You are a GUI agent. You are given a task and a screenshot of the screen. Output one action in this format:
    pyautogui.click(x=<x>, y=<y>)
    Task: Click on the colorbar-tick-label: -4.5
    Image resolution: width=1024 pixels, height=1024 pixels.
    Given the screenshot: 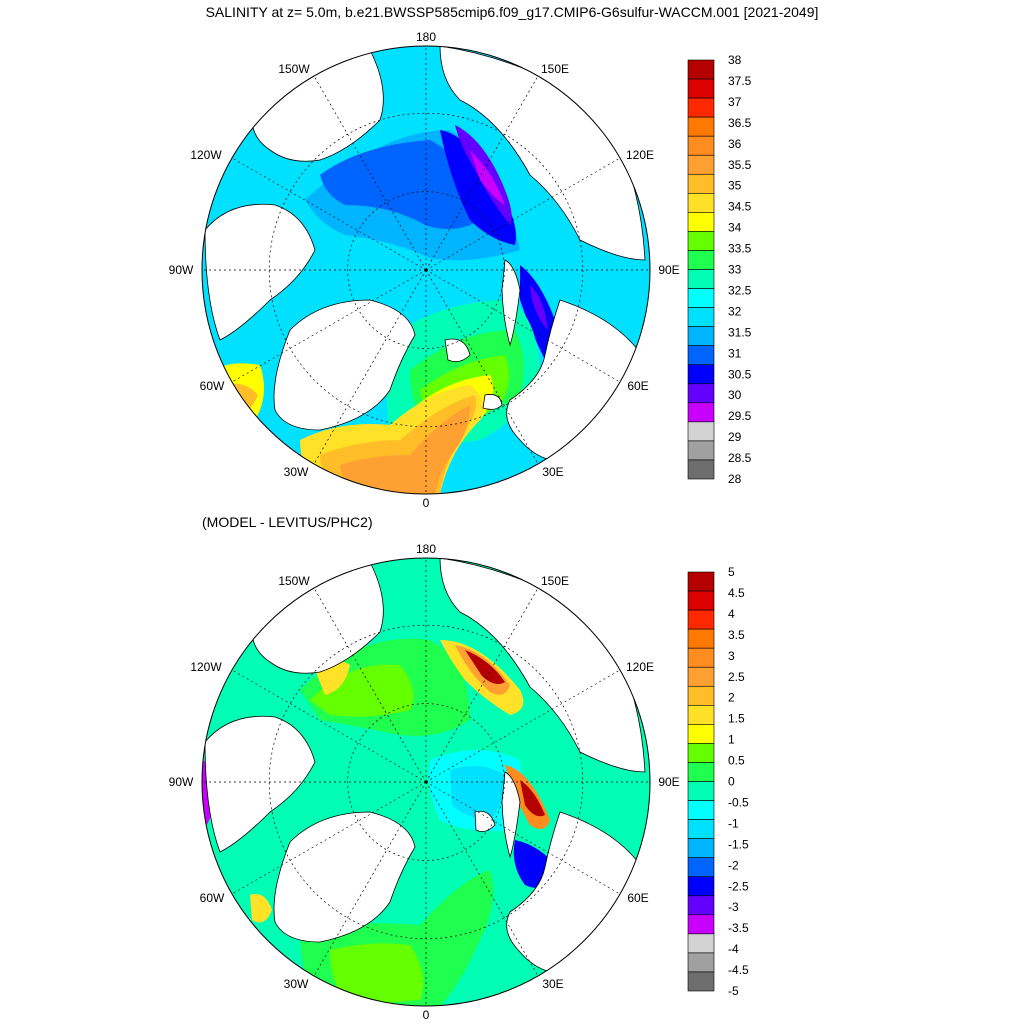 What is the action you would take?
    pyautogui.click(x=738, y=970)
    